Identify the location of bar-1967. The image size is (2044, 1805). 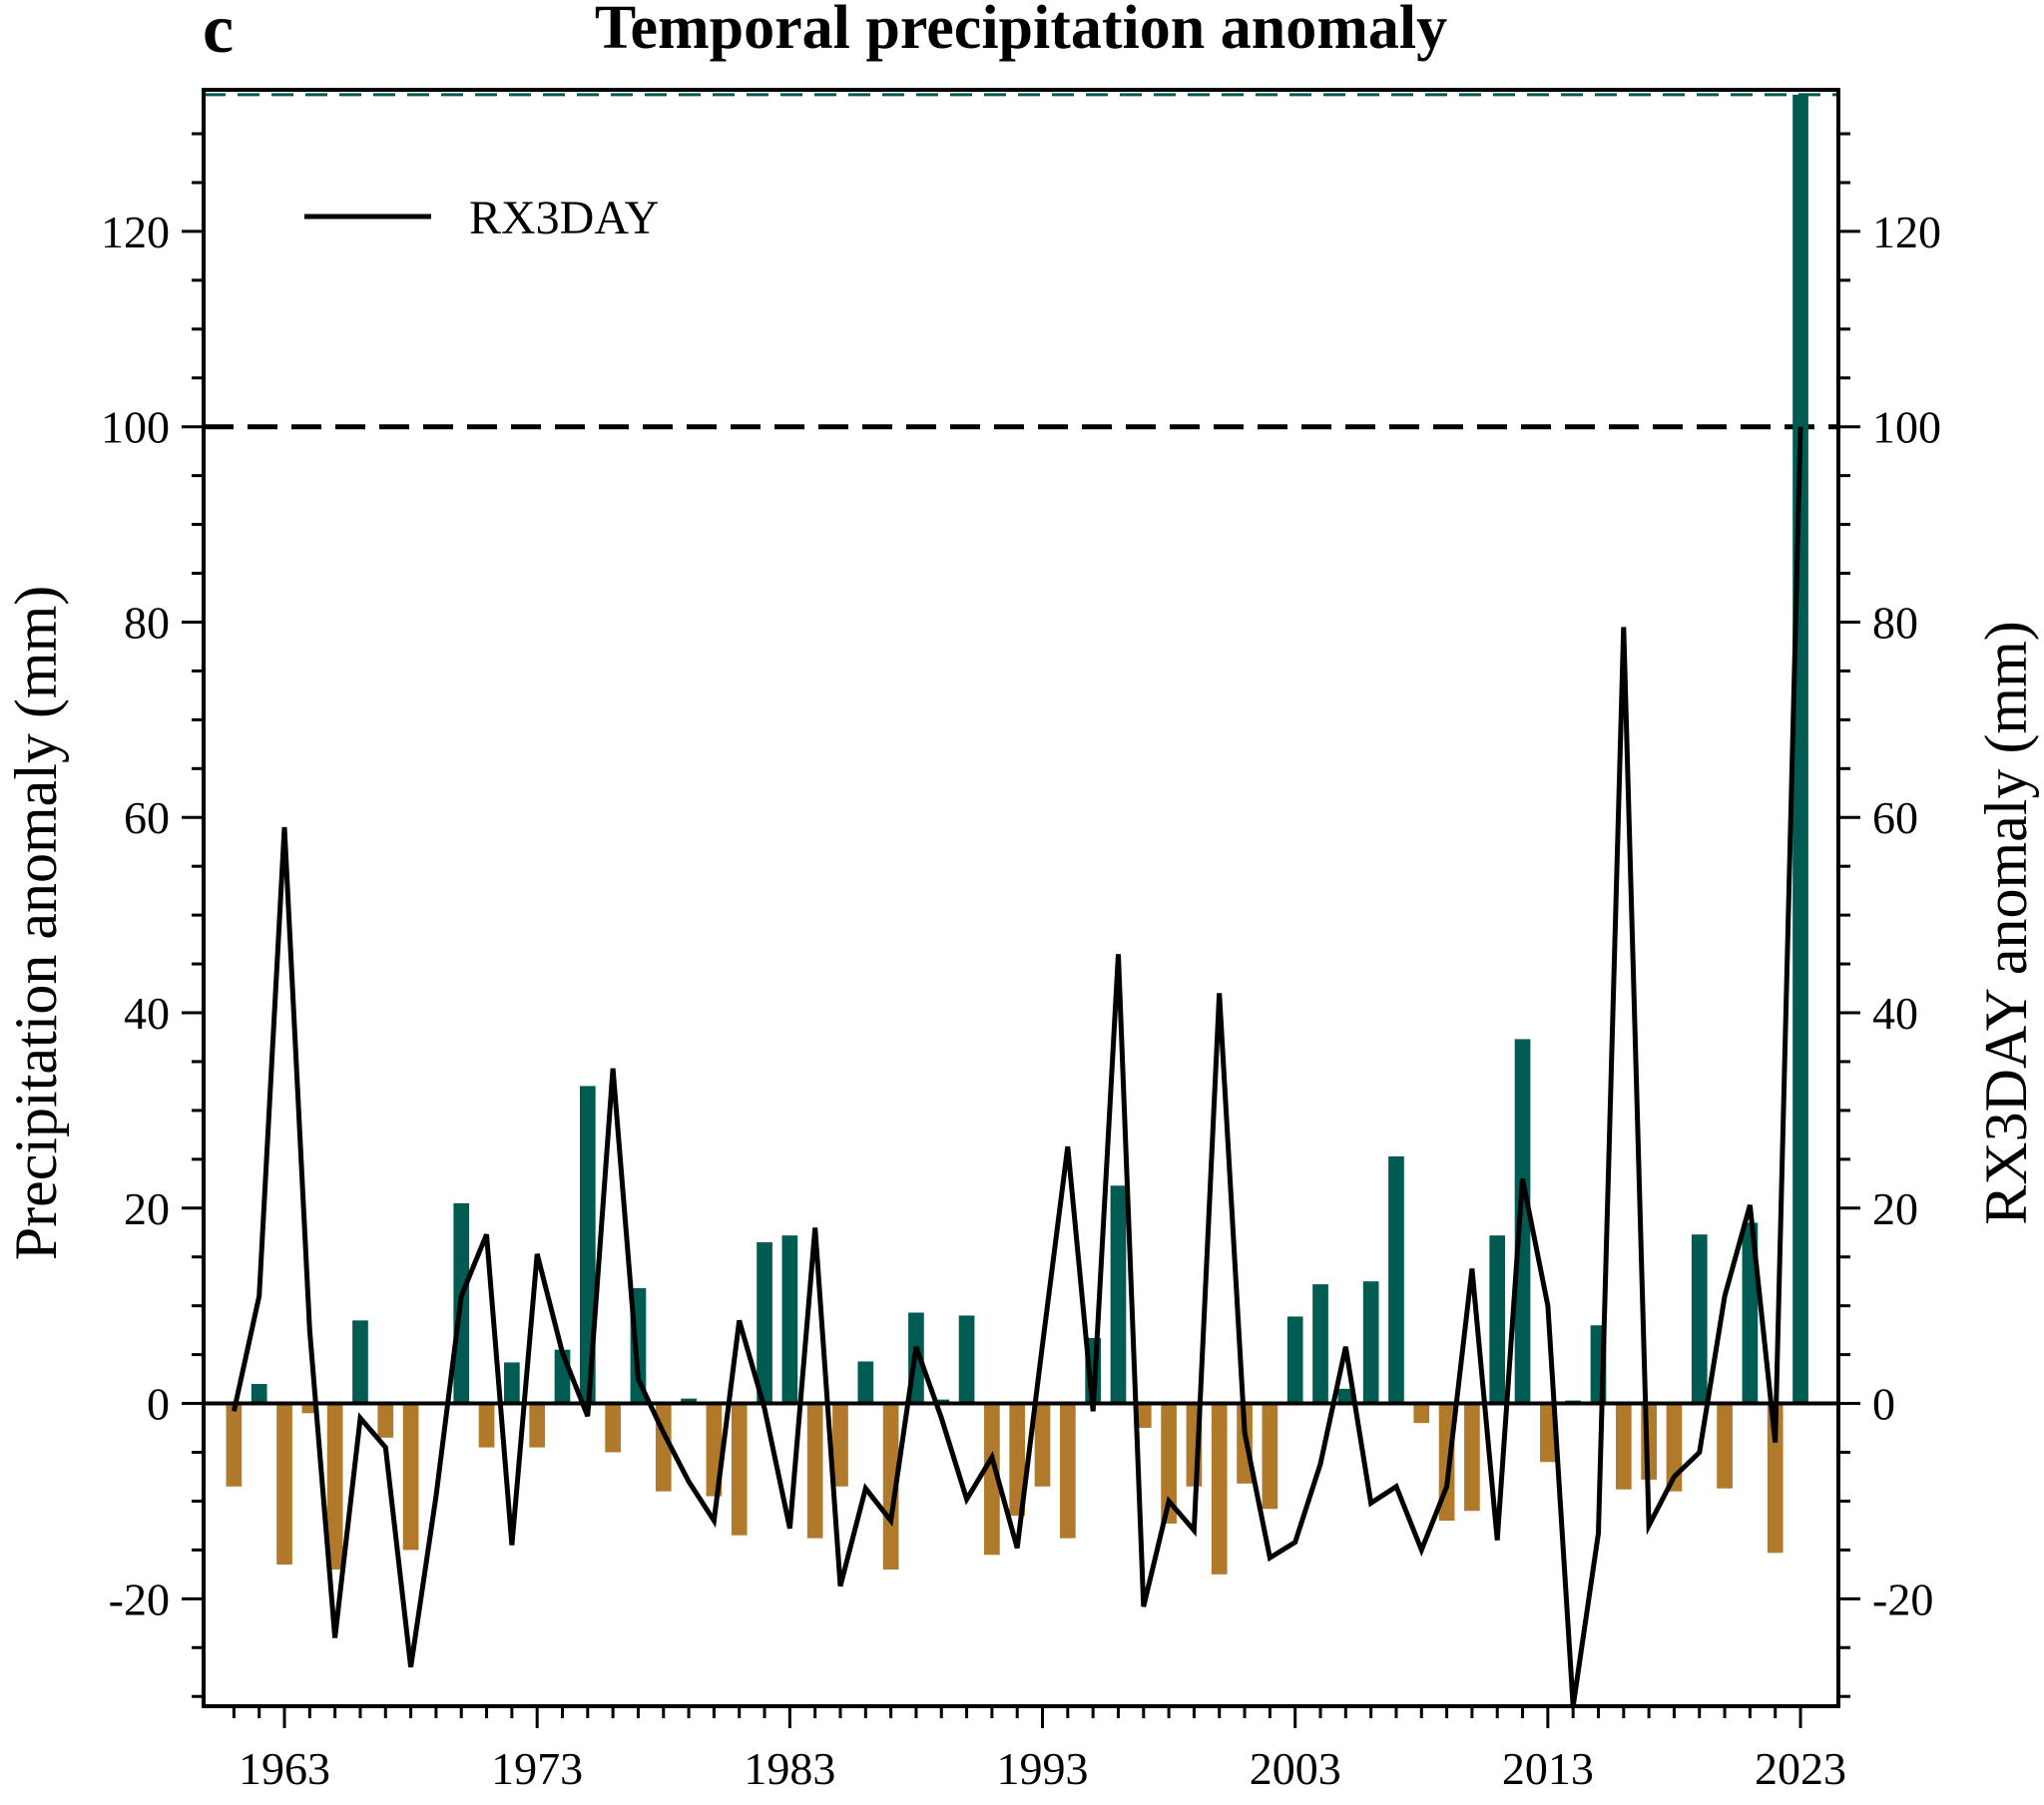
(385, 1420).